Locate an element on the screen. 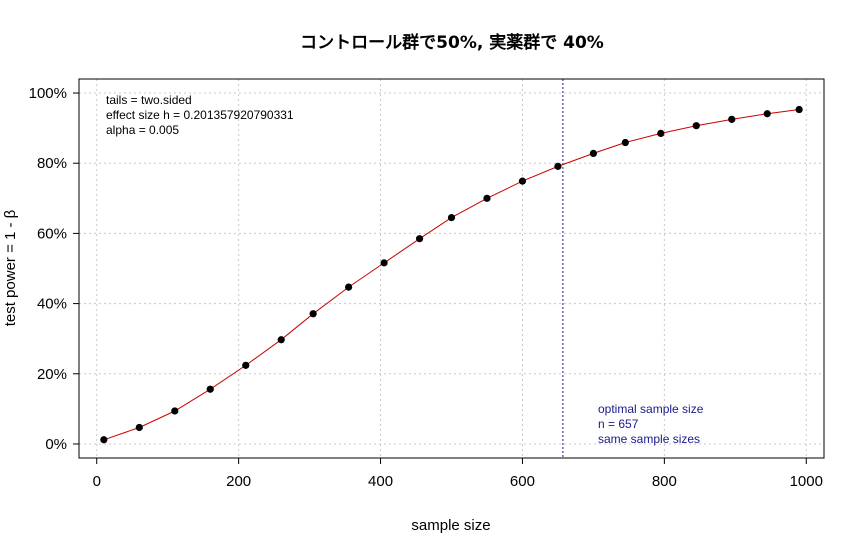  y-tick-label: 100% is located at coordinates (48, 93).